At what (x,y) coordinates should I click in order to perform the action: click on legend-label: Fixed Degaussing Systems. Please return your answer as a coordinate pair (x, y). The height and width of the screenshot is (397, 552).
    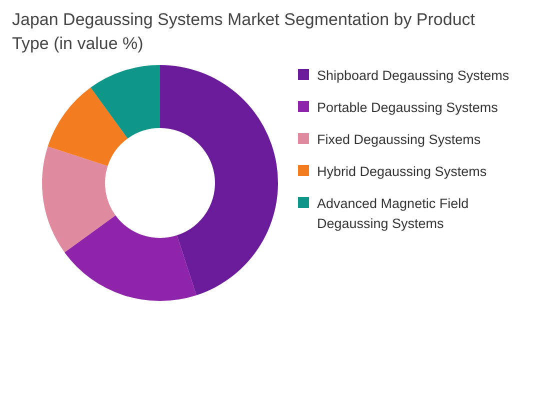
    Looking at the image, I should click on (399, 140).